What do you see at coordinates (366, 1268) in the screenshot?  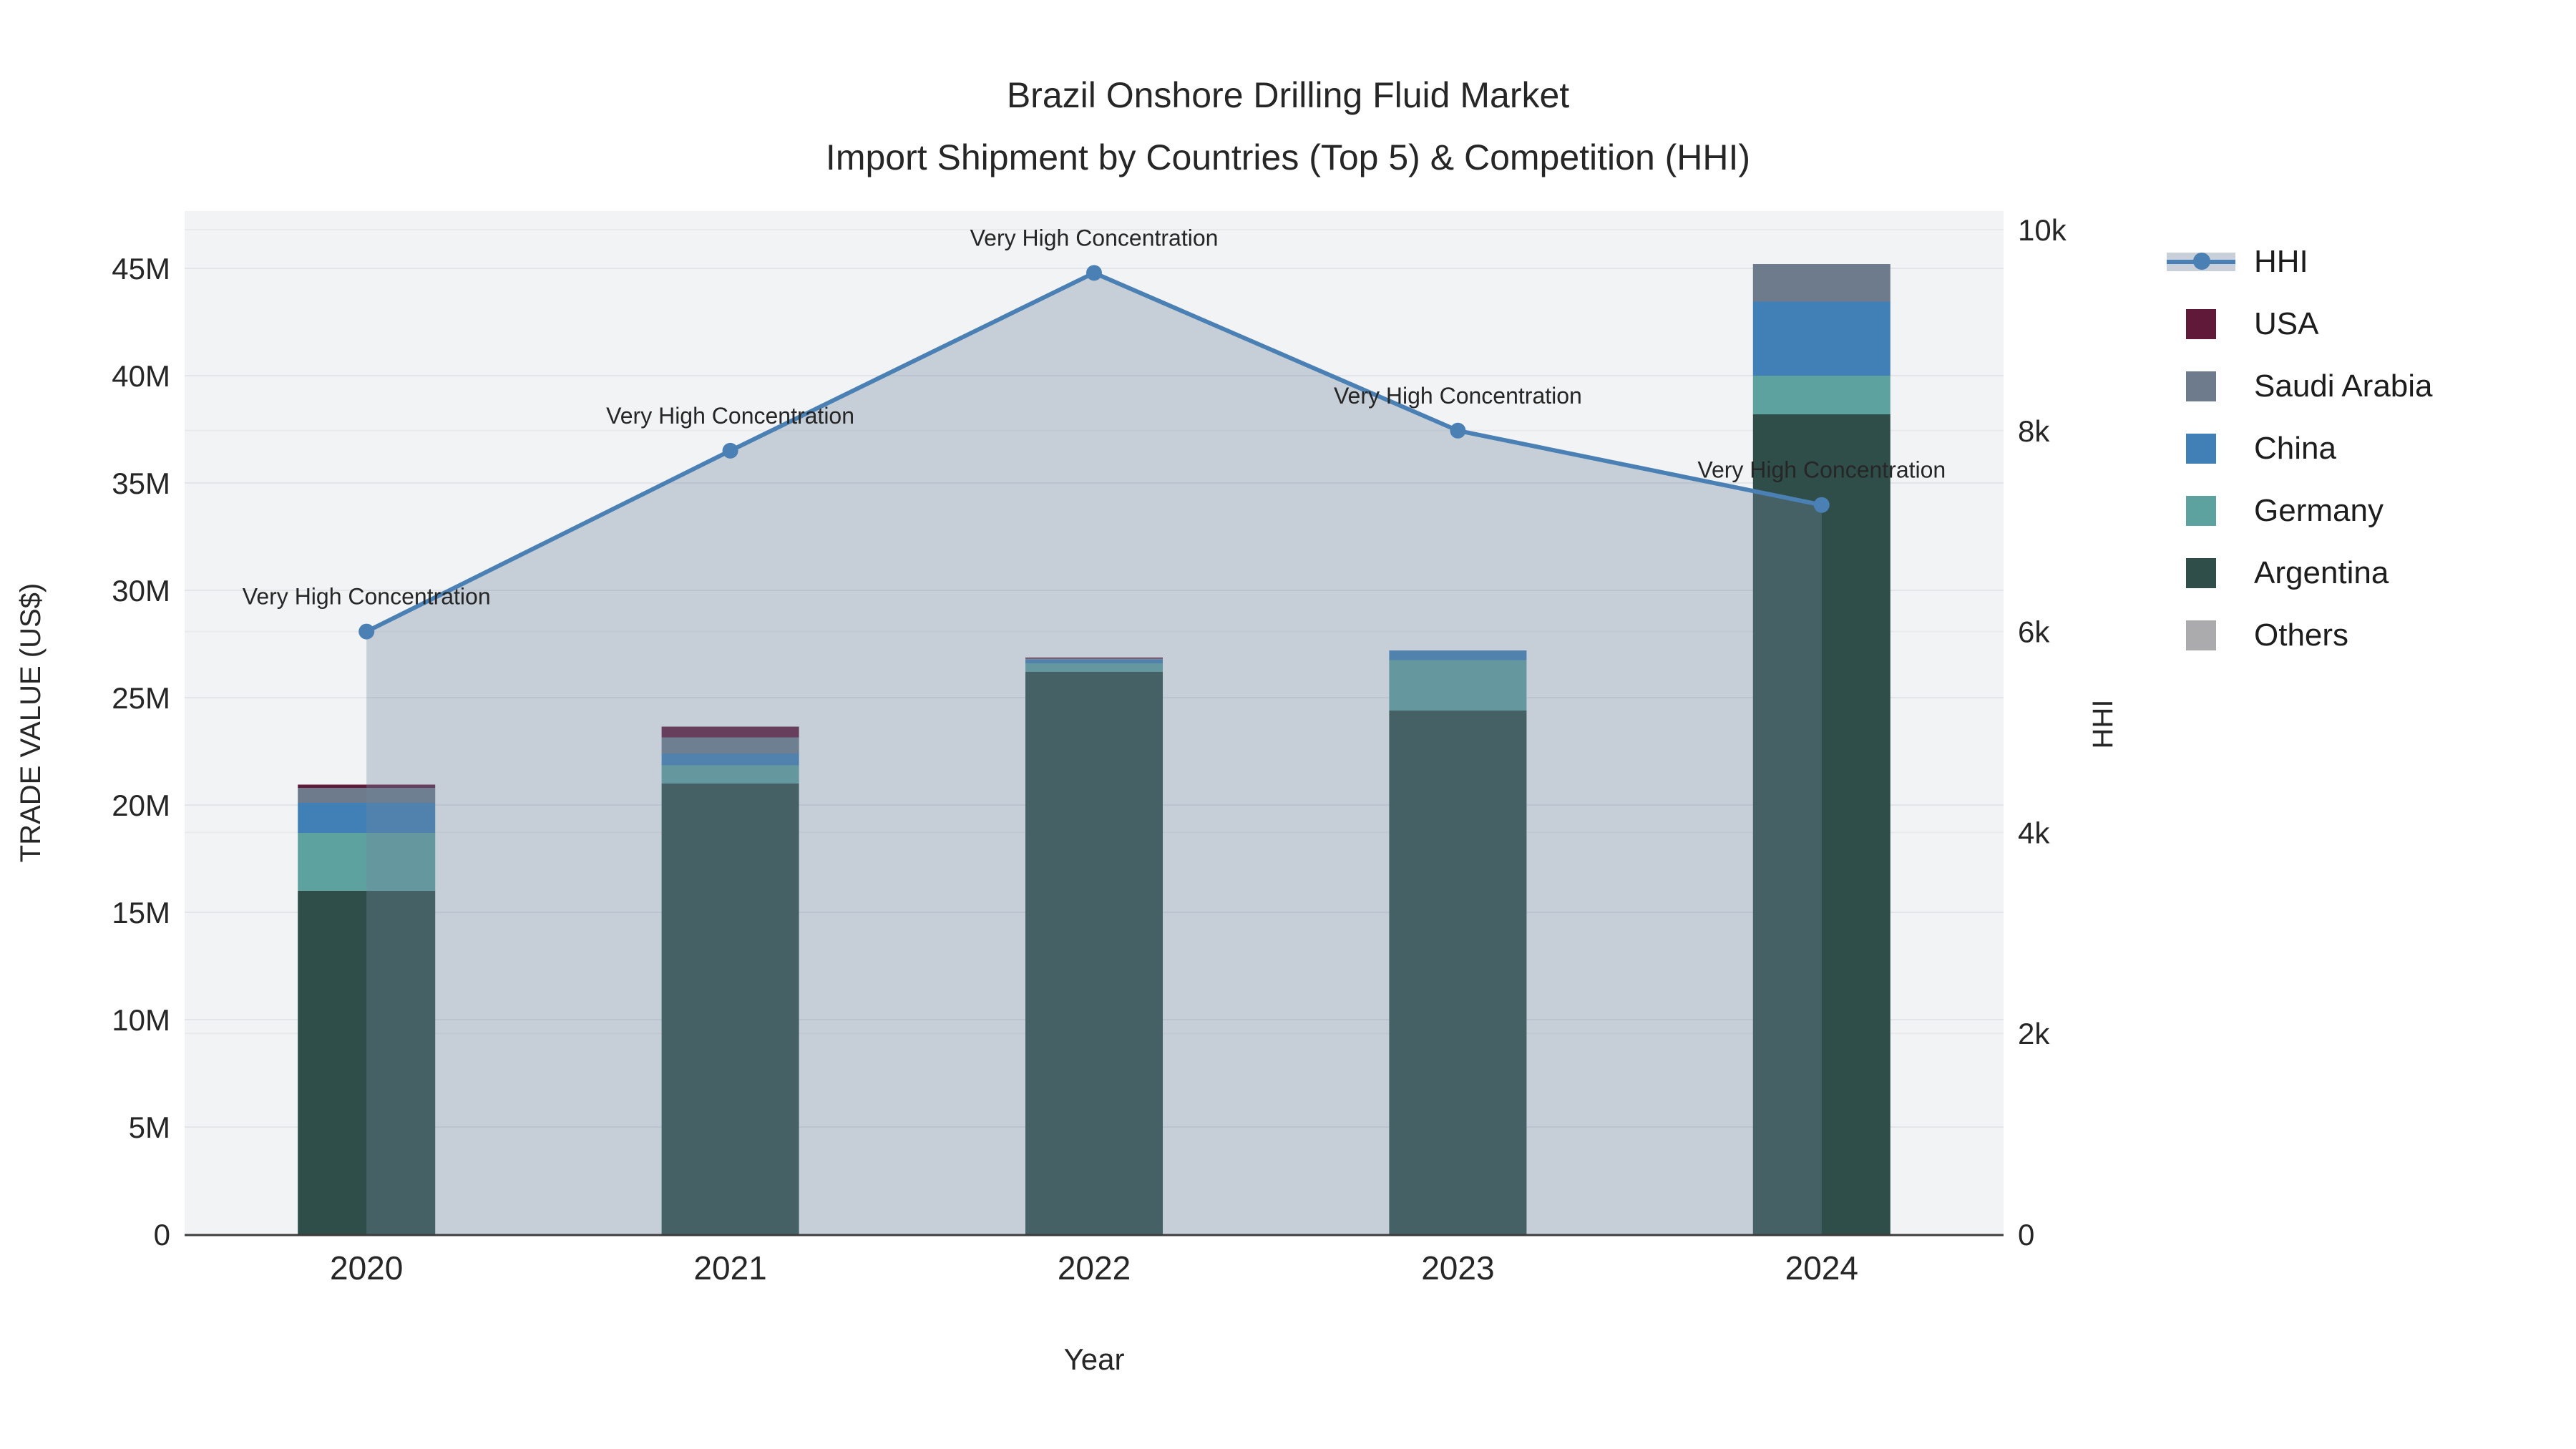 I see `x-tick-label-2020: 2020` at bounding box center [366, 1268].